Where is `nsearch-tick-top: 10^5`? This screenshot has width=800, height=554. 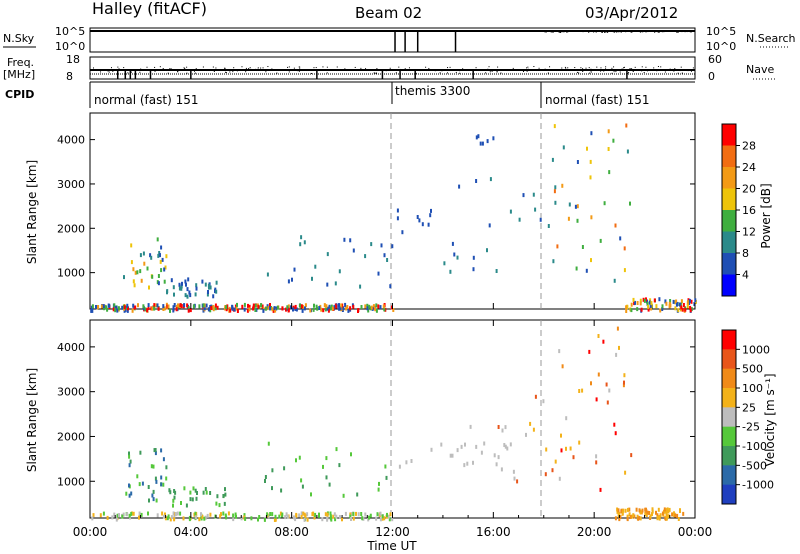
nsearch-tick-top: 10^5 is located at coordinates (721, 31).